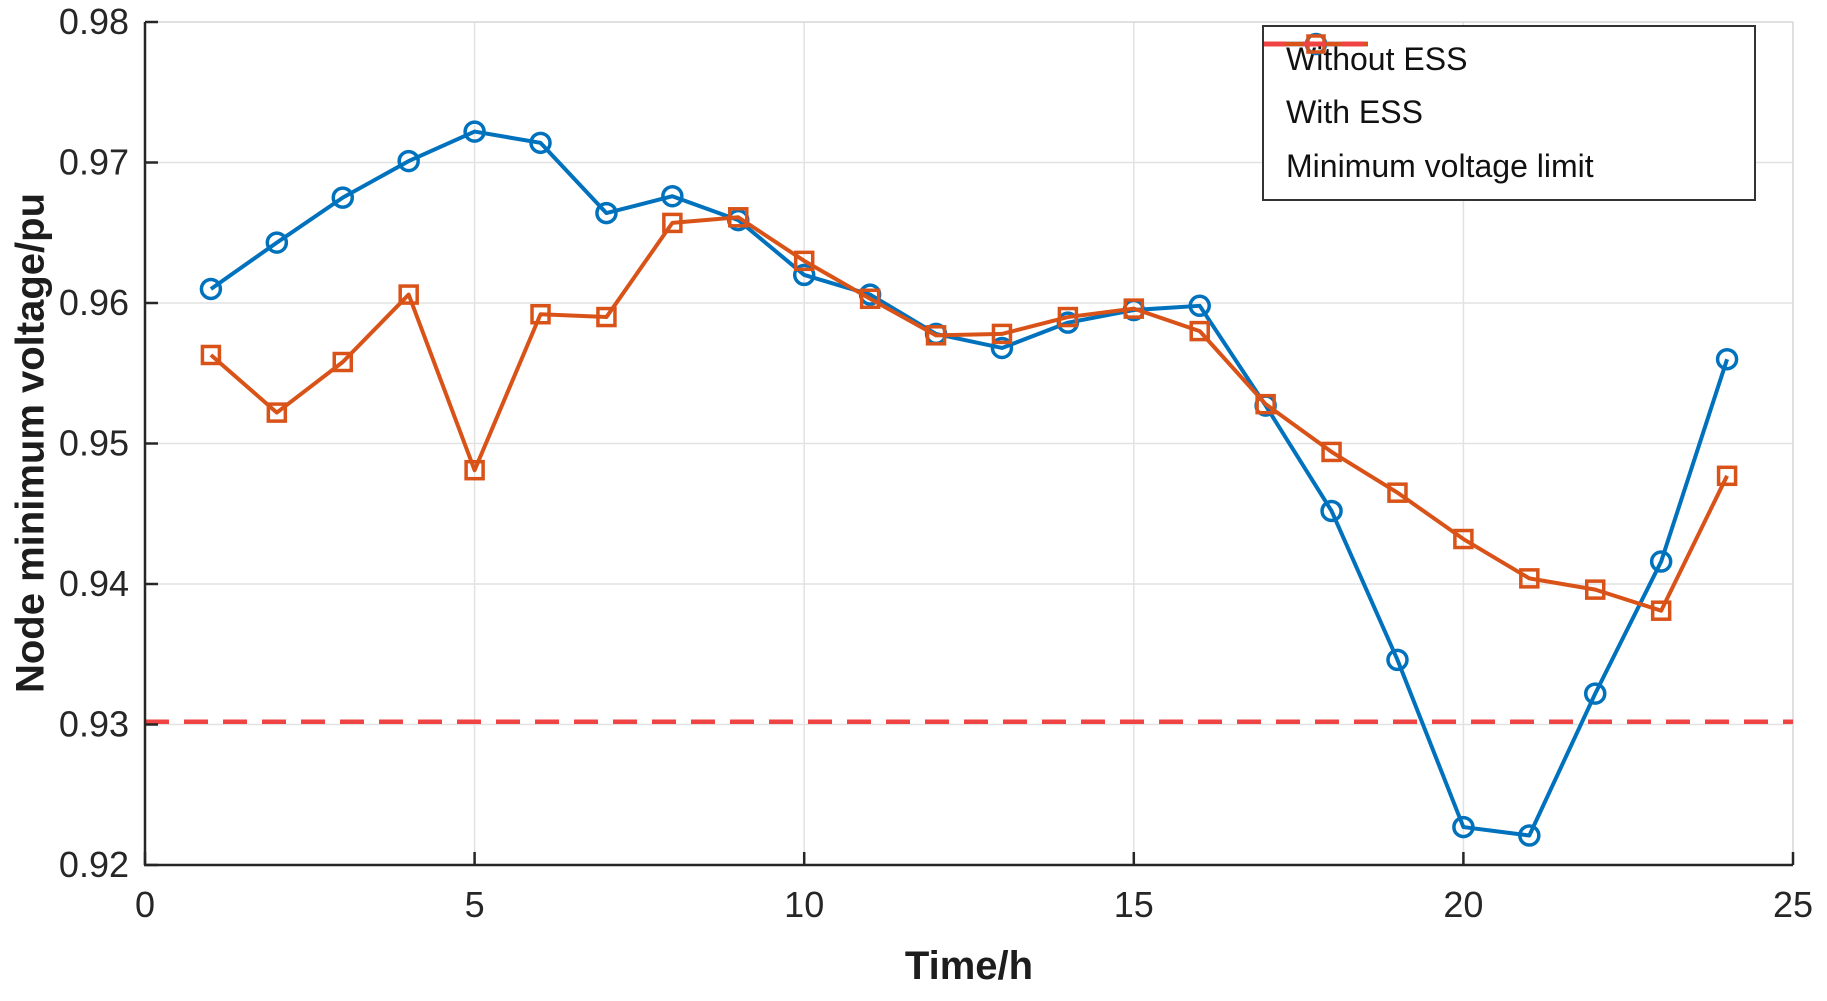 The width and height of the screenshot is (1827, 1001). I want to click on legend-item-voltage-limit: Minimum voltage limit, so click(1509, 113).